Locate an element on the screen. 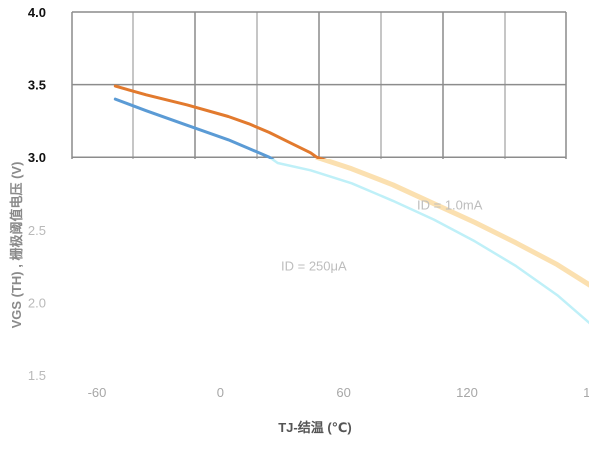 This screenshot has height=451, width=589. annotation-id-1ma: ID = 1.0mA is located at coordinates (450, 204).